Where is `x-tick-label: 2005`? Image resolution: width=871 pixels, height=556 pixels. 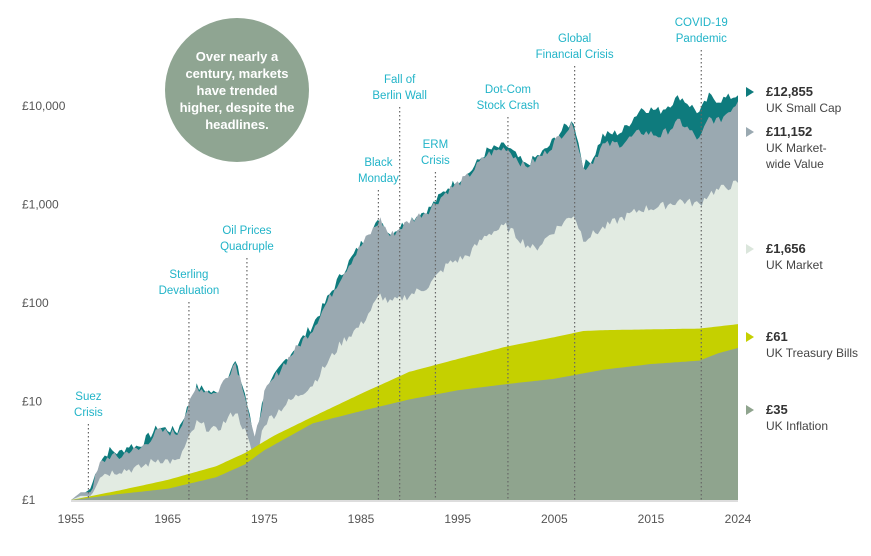 x-tick-label: 2005 is located at coordinates (554, 519).